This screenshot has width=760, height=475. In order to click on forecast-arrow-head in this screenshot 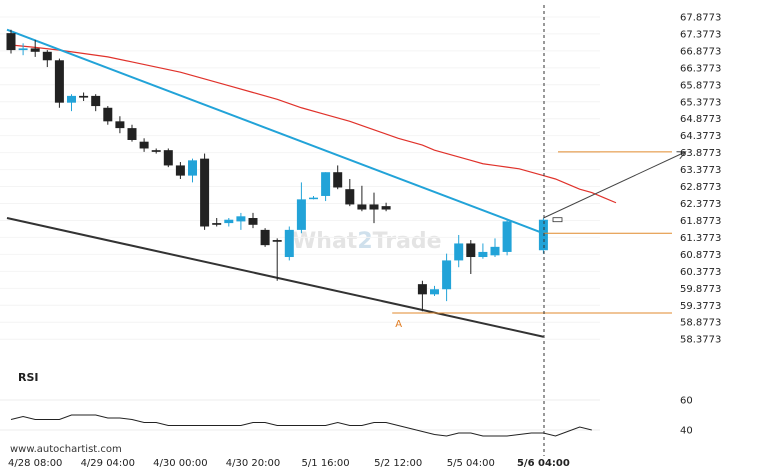, I will do `click(681, 155)`.